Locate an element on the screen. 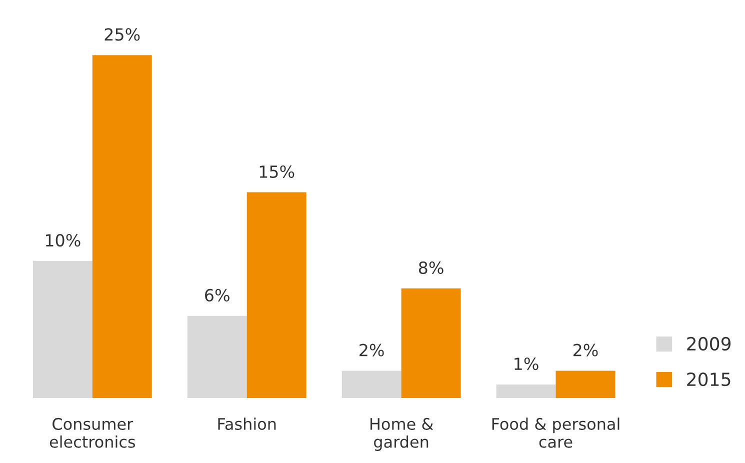 This screenshot has width=745, height=463. data-label: 25% is located at coordinates (122, 34).